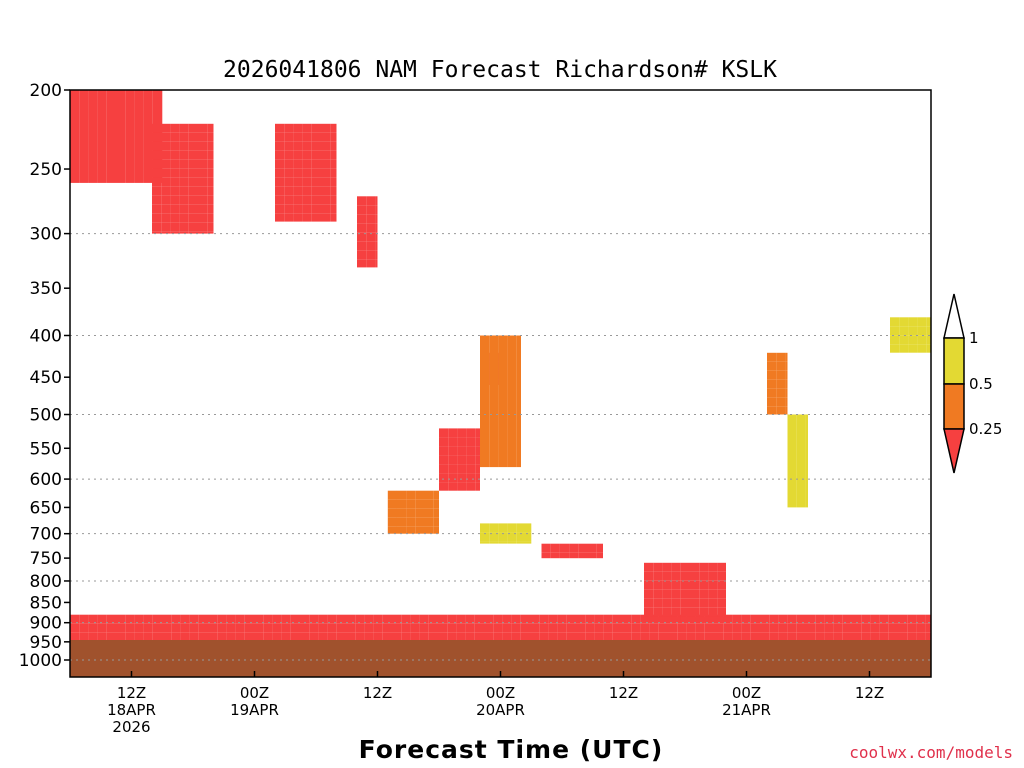 The width and height of the screenshot is (1024, 768). What do you see at coordinates (985, 429) in the screenshot?
I see `legend-label: 0.25` at bounding box center [985, 429].